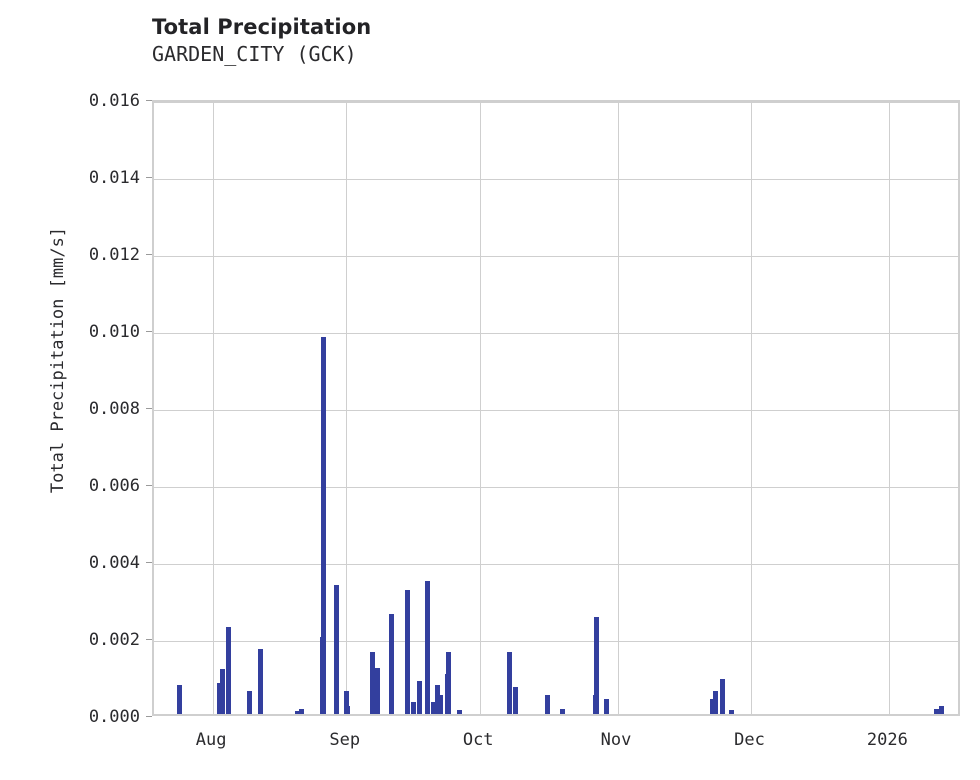 The image size is (980, 780). What do you see at coordinates (211, 740) in the screenshot?
I see `x-tick-label: Aug` at bounding box center [211, 740].